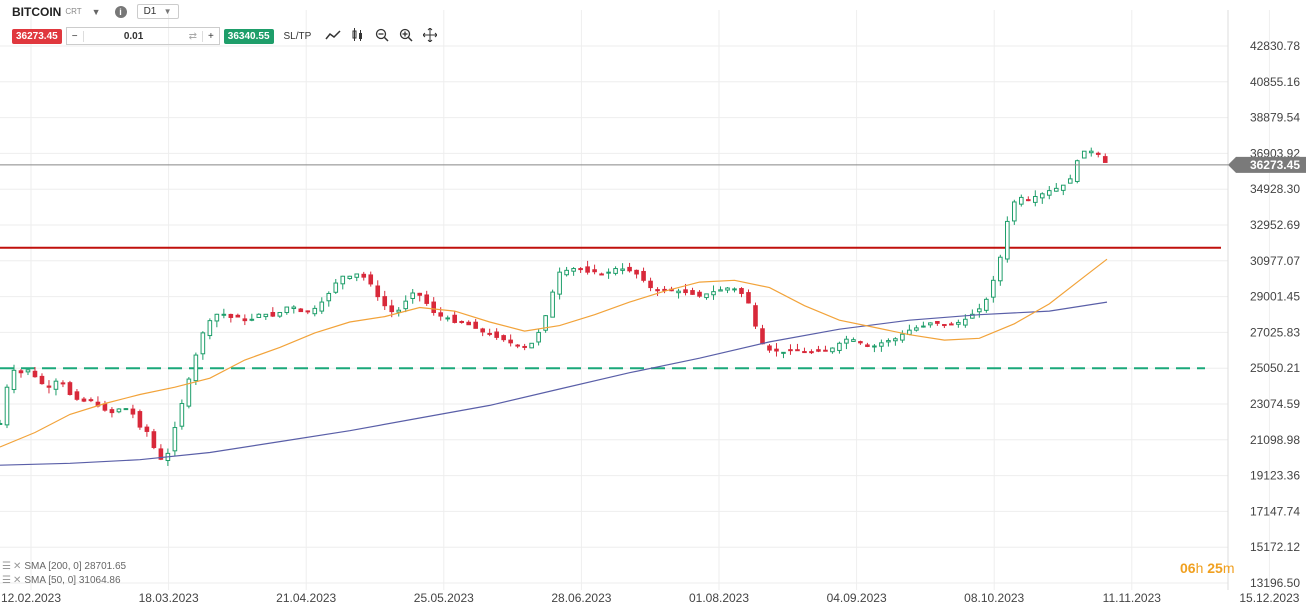  What do you see at coordinates (297, 36) in the screenshot?
I see `sltp-button: SL/TP` at bounding box center [297, 36].